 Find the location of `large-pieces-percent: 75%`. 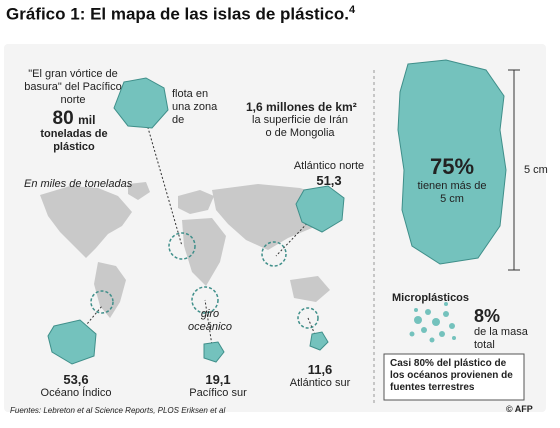

large-pieces-percent: 75% is located at coordinates (452, 166).